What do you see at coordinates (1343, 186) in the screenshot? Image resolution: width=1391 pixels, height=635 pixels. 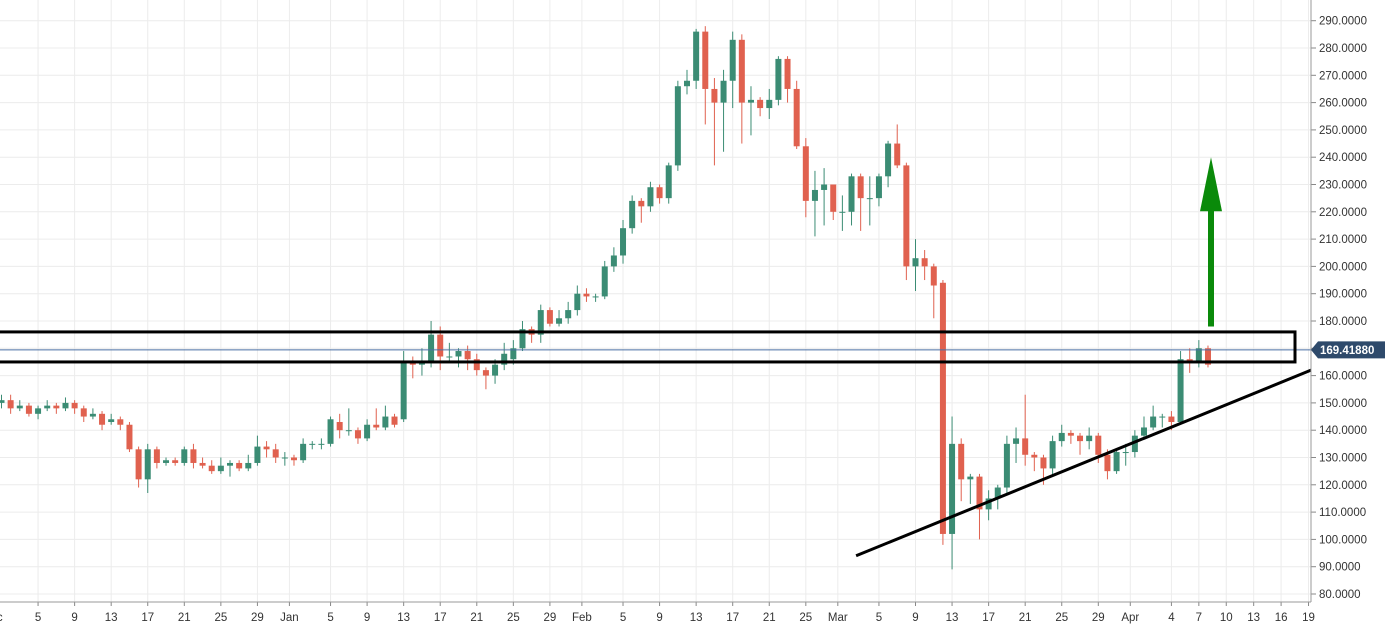 I see `y-tick-label: 230.0000` at bounding box center [1343, 186].